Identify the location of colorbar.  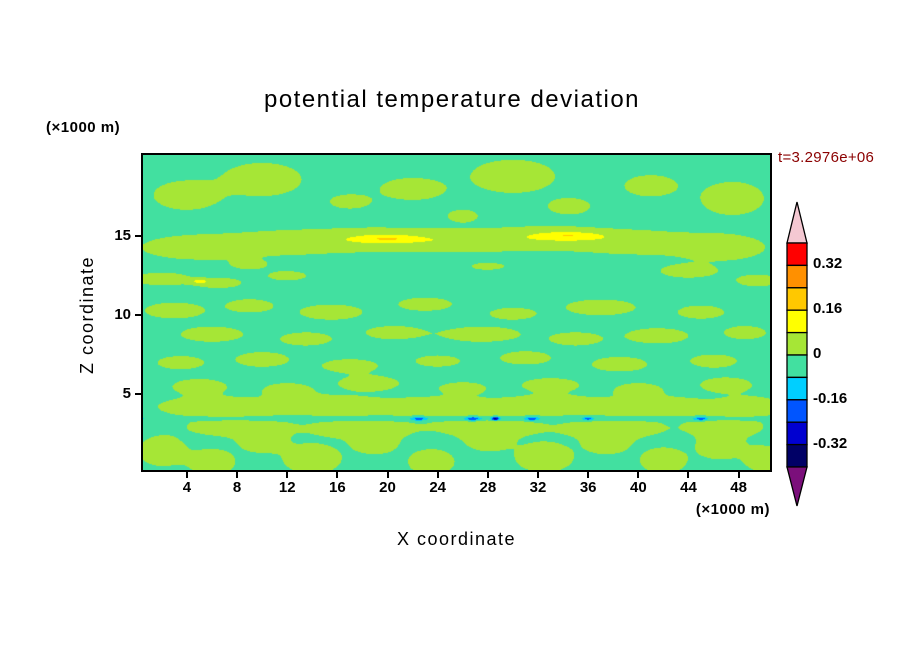
(797, 354).